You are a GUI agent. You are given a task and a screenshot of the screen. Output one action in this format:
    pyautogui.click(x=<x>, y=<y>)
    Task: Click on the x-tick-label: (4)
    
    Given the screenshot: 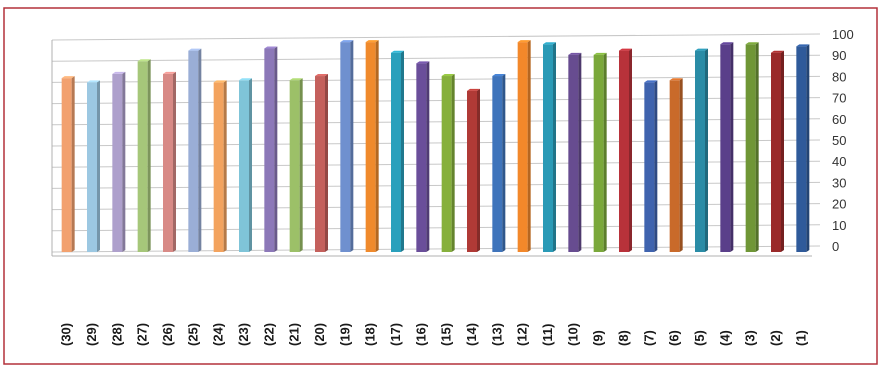 What is the action you would take?
    pyautogui.click(x=724, y=338)
    